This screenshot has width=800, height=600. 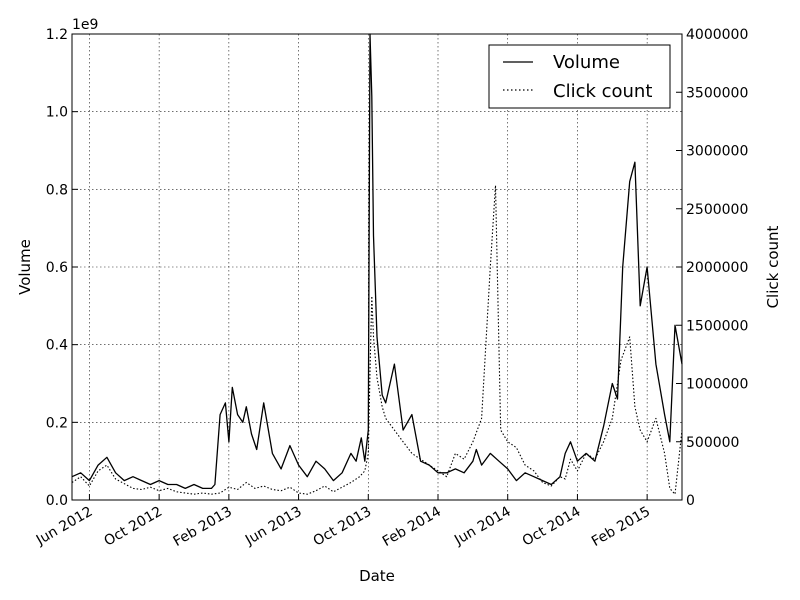 What do you see at coordinates (712, 443) in the screenshot?
I see `right-axis-tick-label: 500000` at bounding box center [712, 443].